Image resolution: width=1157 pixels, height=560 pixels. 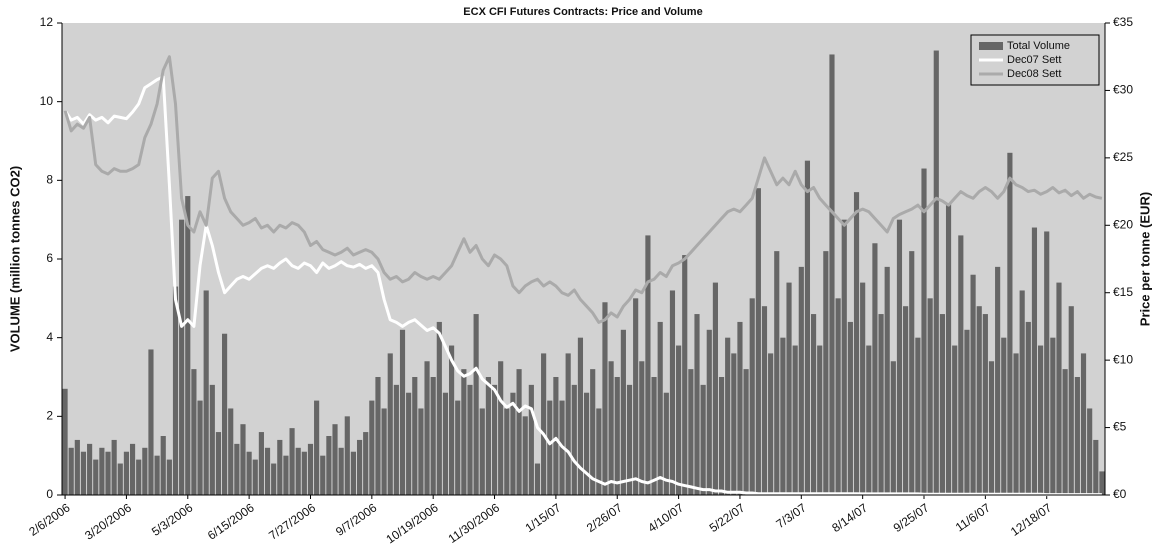 What do you see at coordinates (1144, 259) in the screenshot?
I see `y2-axis-label: Price per tonne (EUR)` at bounding box center [1144, 259].